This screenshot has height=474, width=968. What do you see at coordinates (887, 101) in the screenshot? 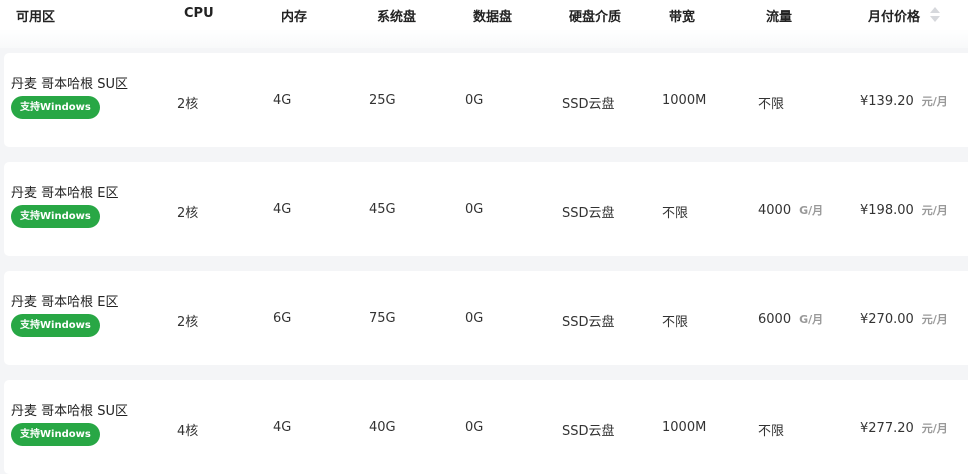
I see `price-value: ¥139.20` at bounding box center [887, 101].